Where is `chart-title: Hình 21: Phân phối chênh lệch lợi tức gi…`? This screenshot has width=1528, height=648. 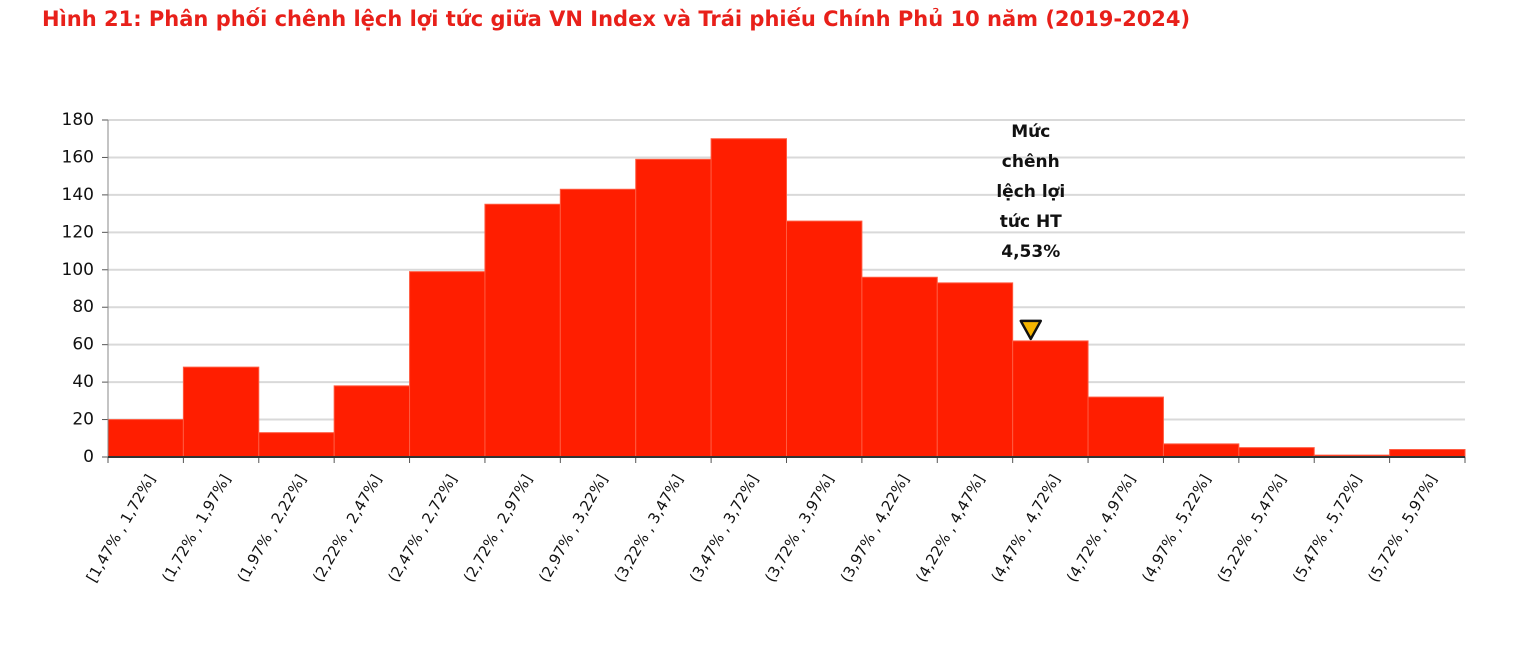
chart-title: Hình 21: Phân phối chênh lệch lợi tức gi… is located at coordinates (616, 19).